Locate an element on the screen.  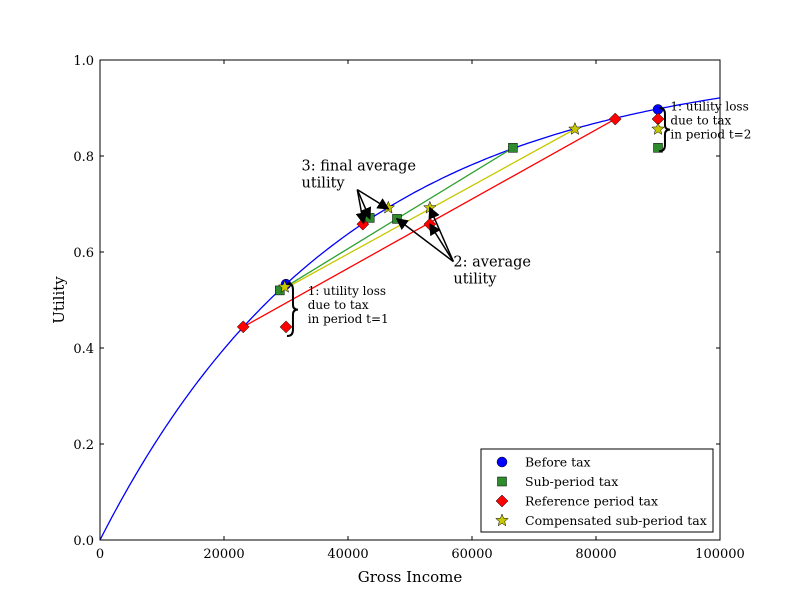
legend-label: Compensated sub-period tax is located at coordinates (616, 520).